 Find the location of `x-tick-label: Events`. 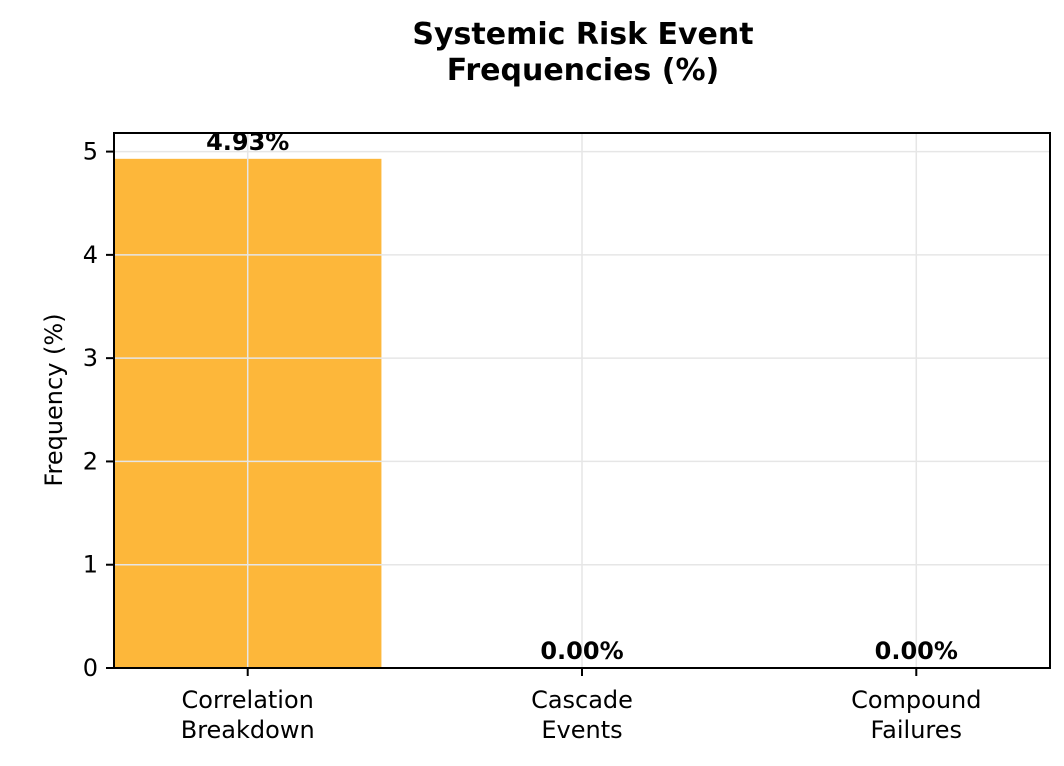

x-tick-label: Events is located at coordinates (581, 730).